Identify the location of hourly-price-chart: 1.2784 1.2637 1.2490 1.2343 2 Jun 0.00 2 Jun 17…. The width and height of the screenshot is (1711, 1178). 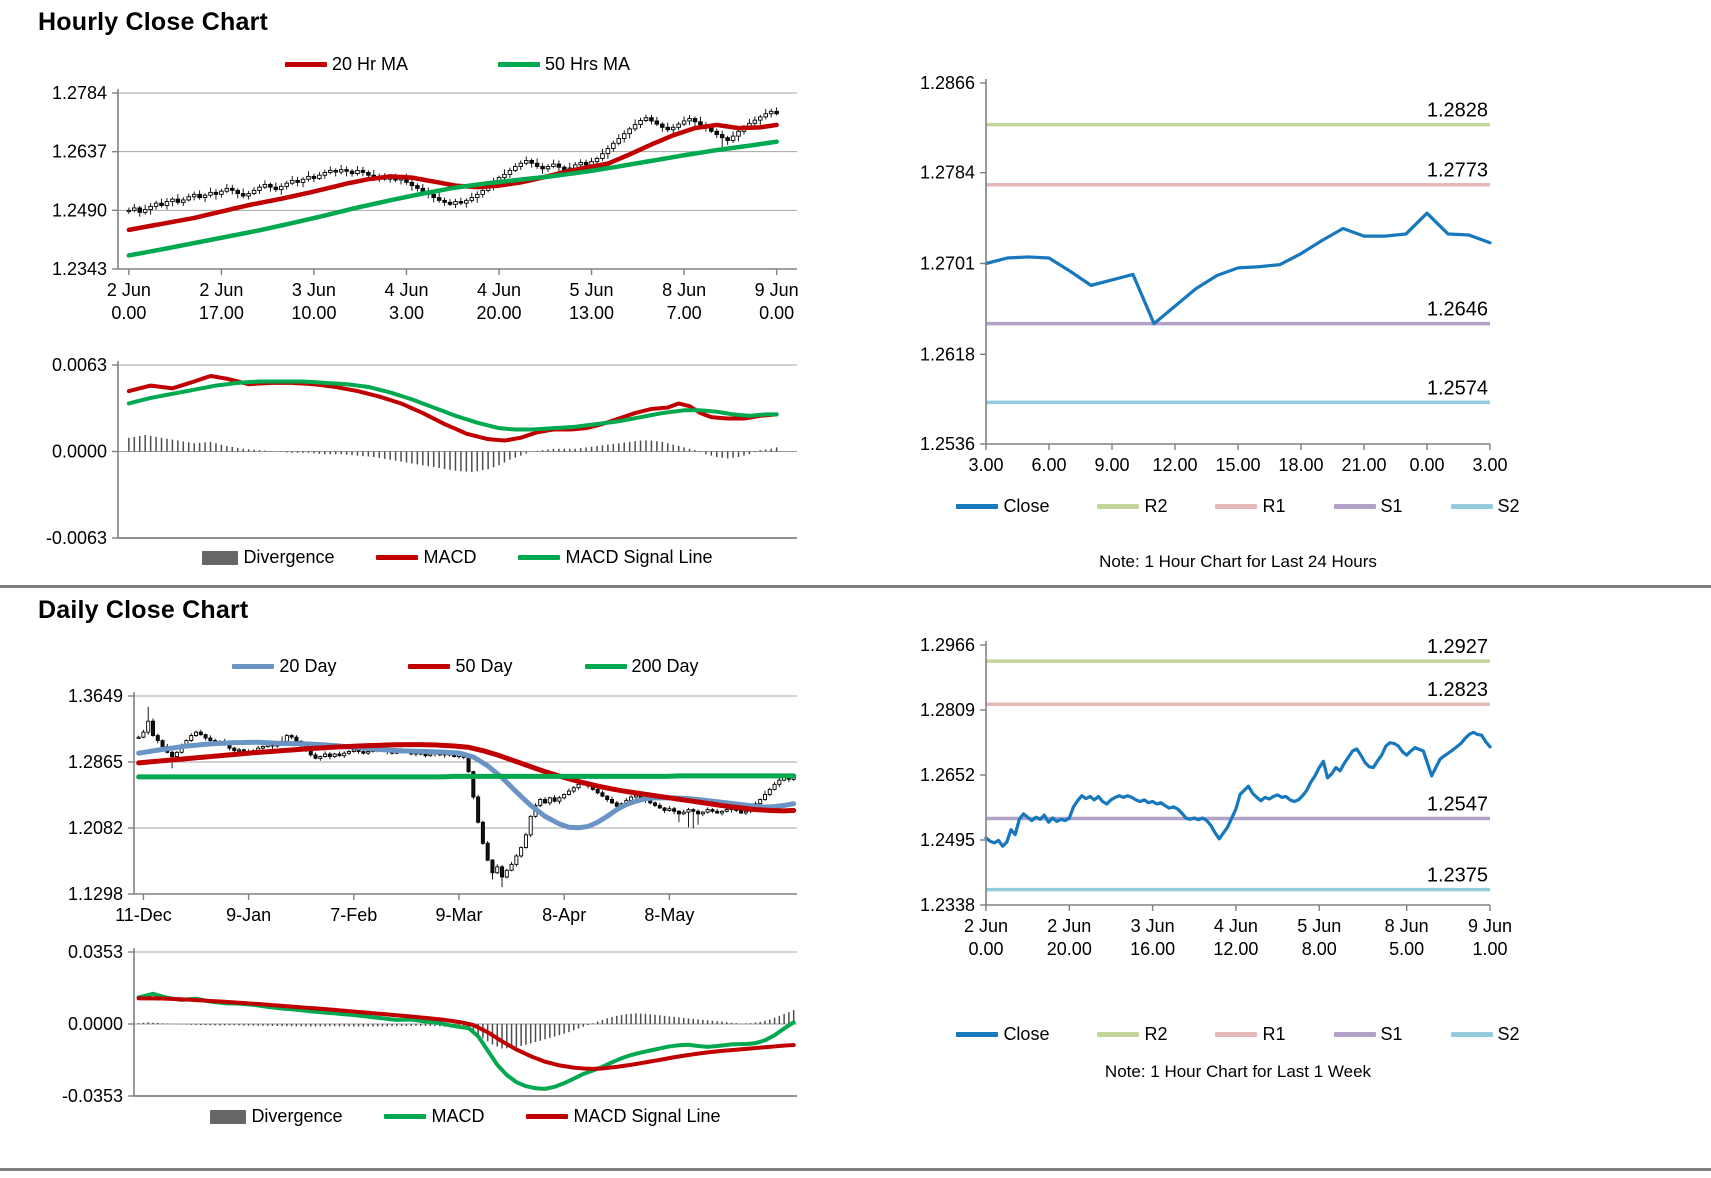
(419, 182).